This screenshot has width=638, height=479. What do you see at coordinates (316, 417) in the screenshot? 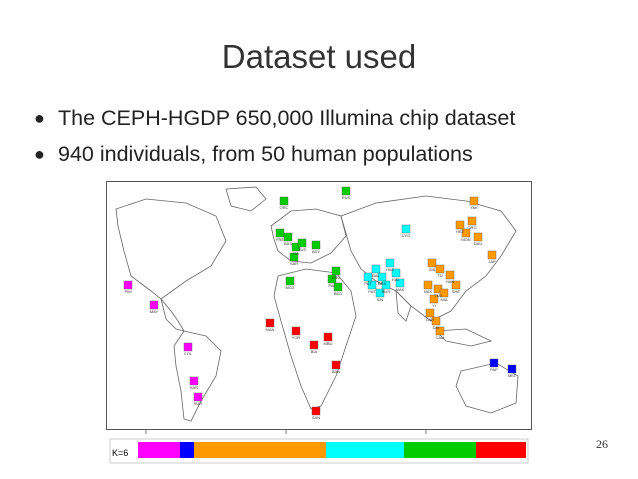
I see `marker-label: SAN` at bounding box center [316, 417].